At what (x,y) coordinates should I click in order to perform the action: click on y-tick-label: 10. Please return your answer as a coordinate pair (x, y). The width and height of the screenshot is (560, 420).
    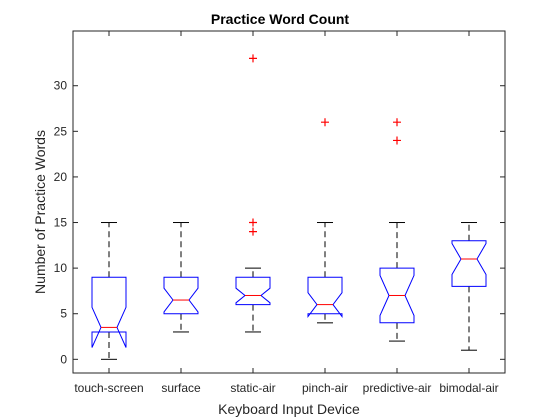
    Looking at the image, I should click on (61, 268).